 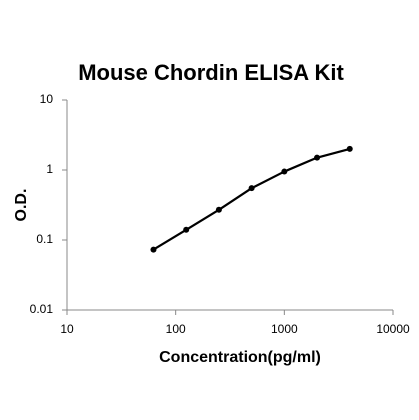 I want to click on x-tick-label: 100, so click(x=176, y=329).